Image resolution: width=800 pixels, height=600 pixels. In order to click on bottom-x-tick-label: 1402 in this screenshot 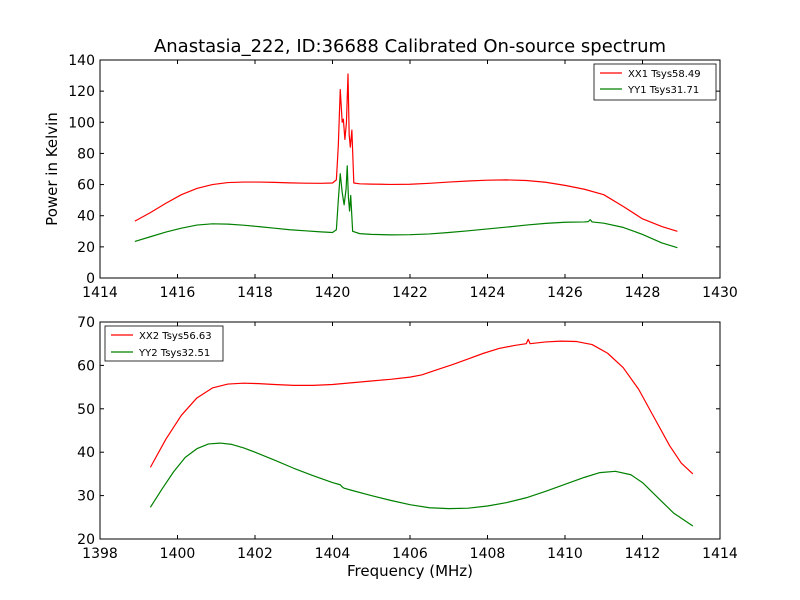, I will do `click(255, 554)`.